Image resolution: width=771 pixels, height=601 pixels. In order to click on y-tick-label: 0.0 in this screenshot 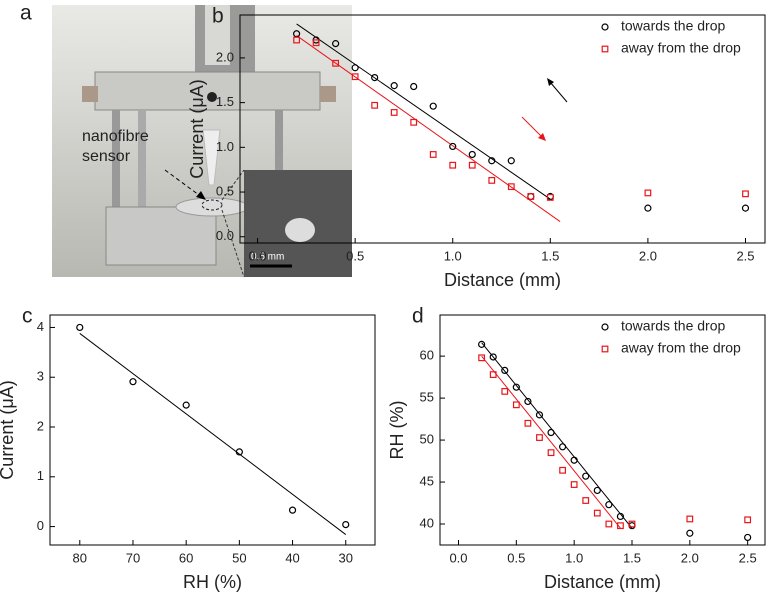, I will do `click(225, 235)`.